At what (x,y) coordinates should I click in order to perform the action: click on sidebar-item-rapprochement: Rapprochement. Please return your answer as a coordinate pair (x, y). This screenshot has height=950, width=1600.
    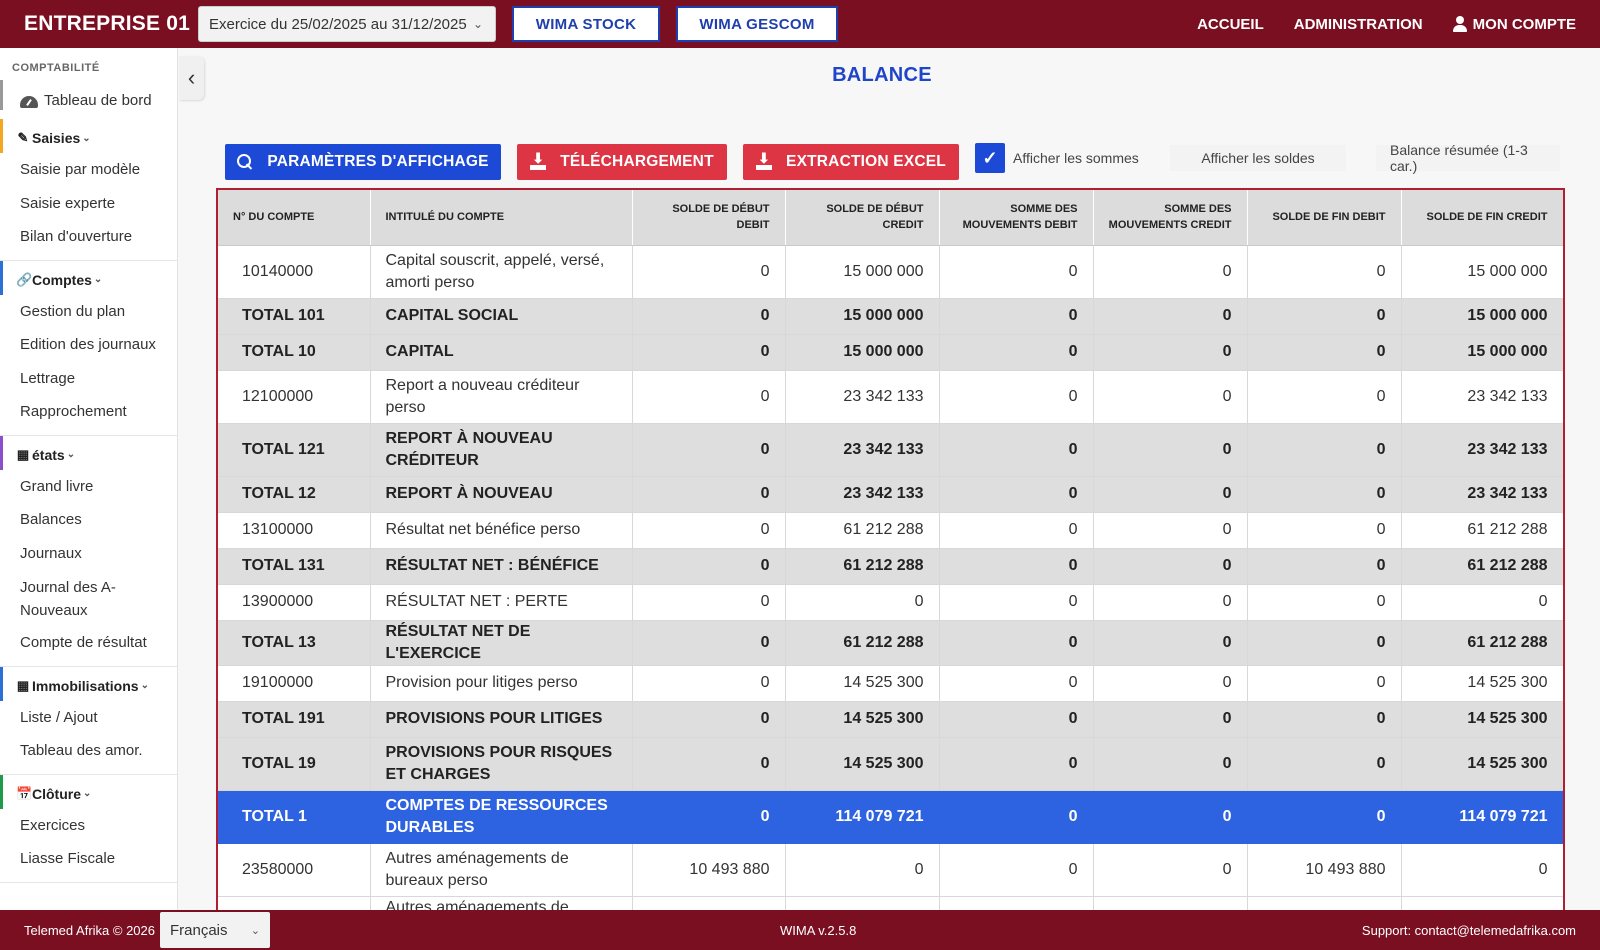
    Looking at the image, I should click on (73, 411).